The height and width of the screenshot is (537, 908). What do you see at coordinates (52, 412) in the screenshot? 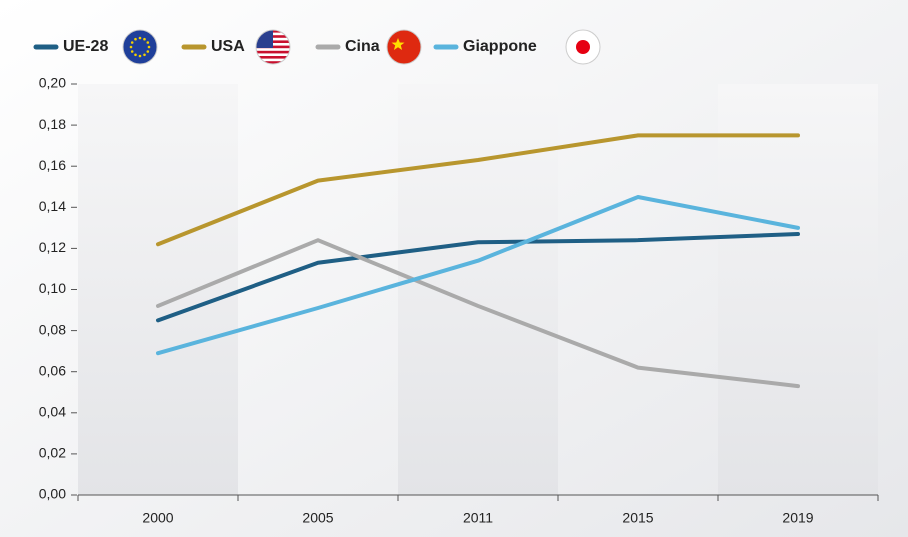
I see `y-tick-label: 0,04` at bounding box center [52, 412].